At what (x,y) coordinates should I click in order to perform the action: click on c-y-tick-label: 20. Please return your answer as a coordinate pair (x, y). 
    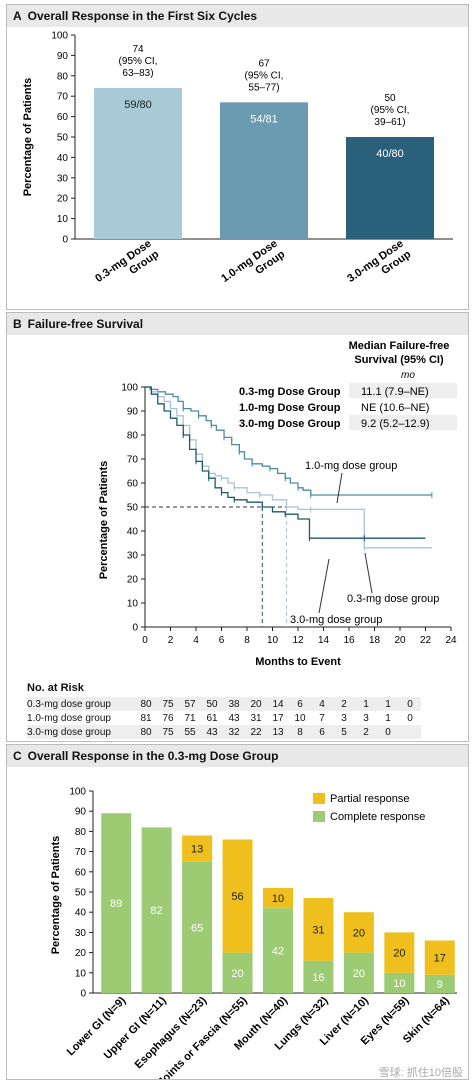
    Looking at the image, I should click on (81, 953).